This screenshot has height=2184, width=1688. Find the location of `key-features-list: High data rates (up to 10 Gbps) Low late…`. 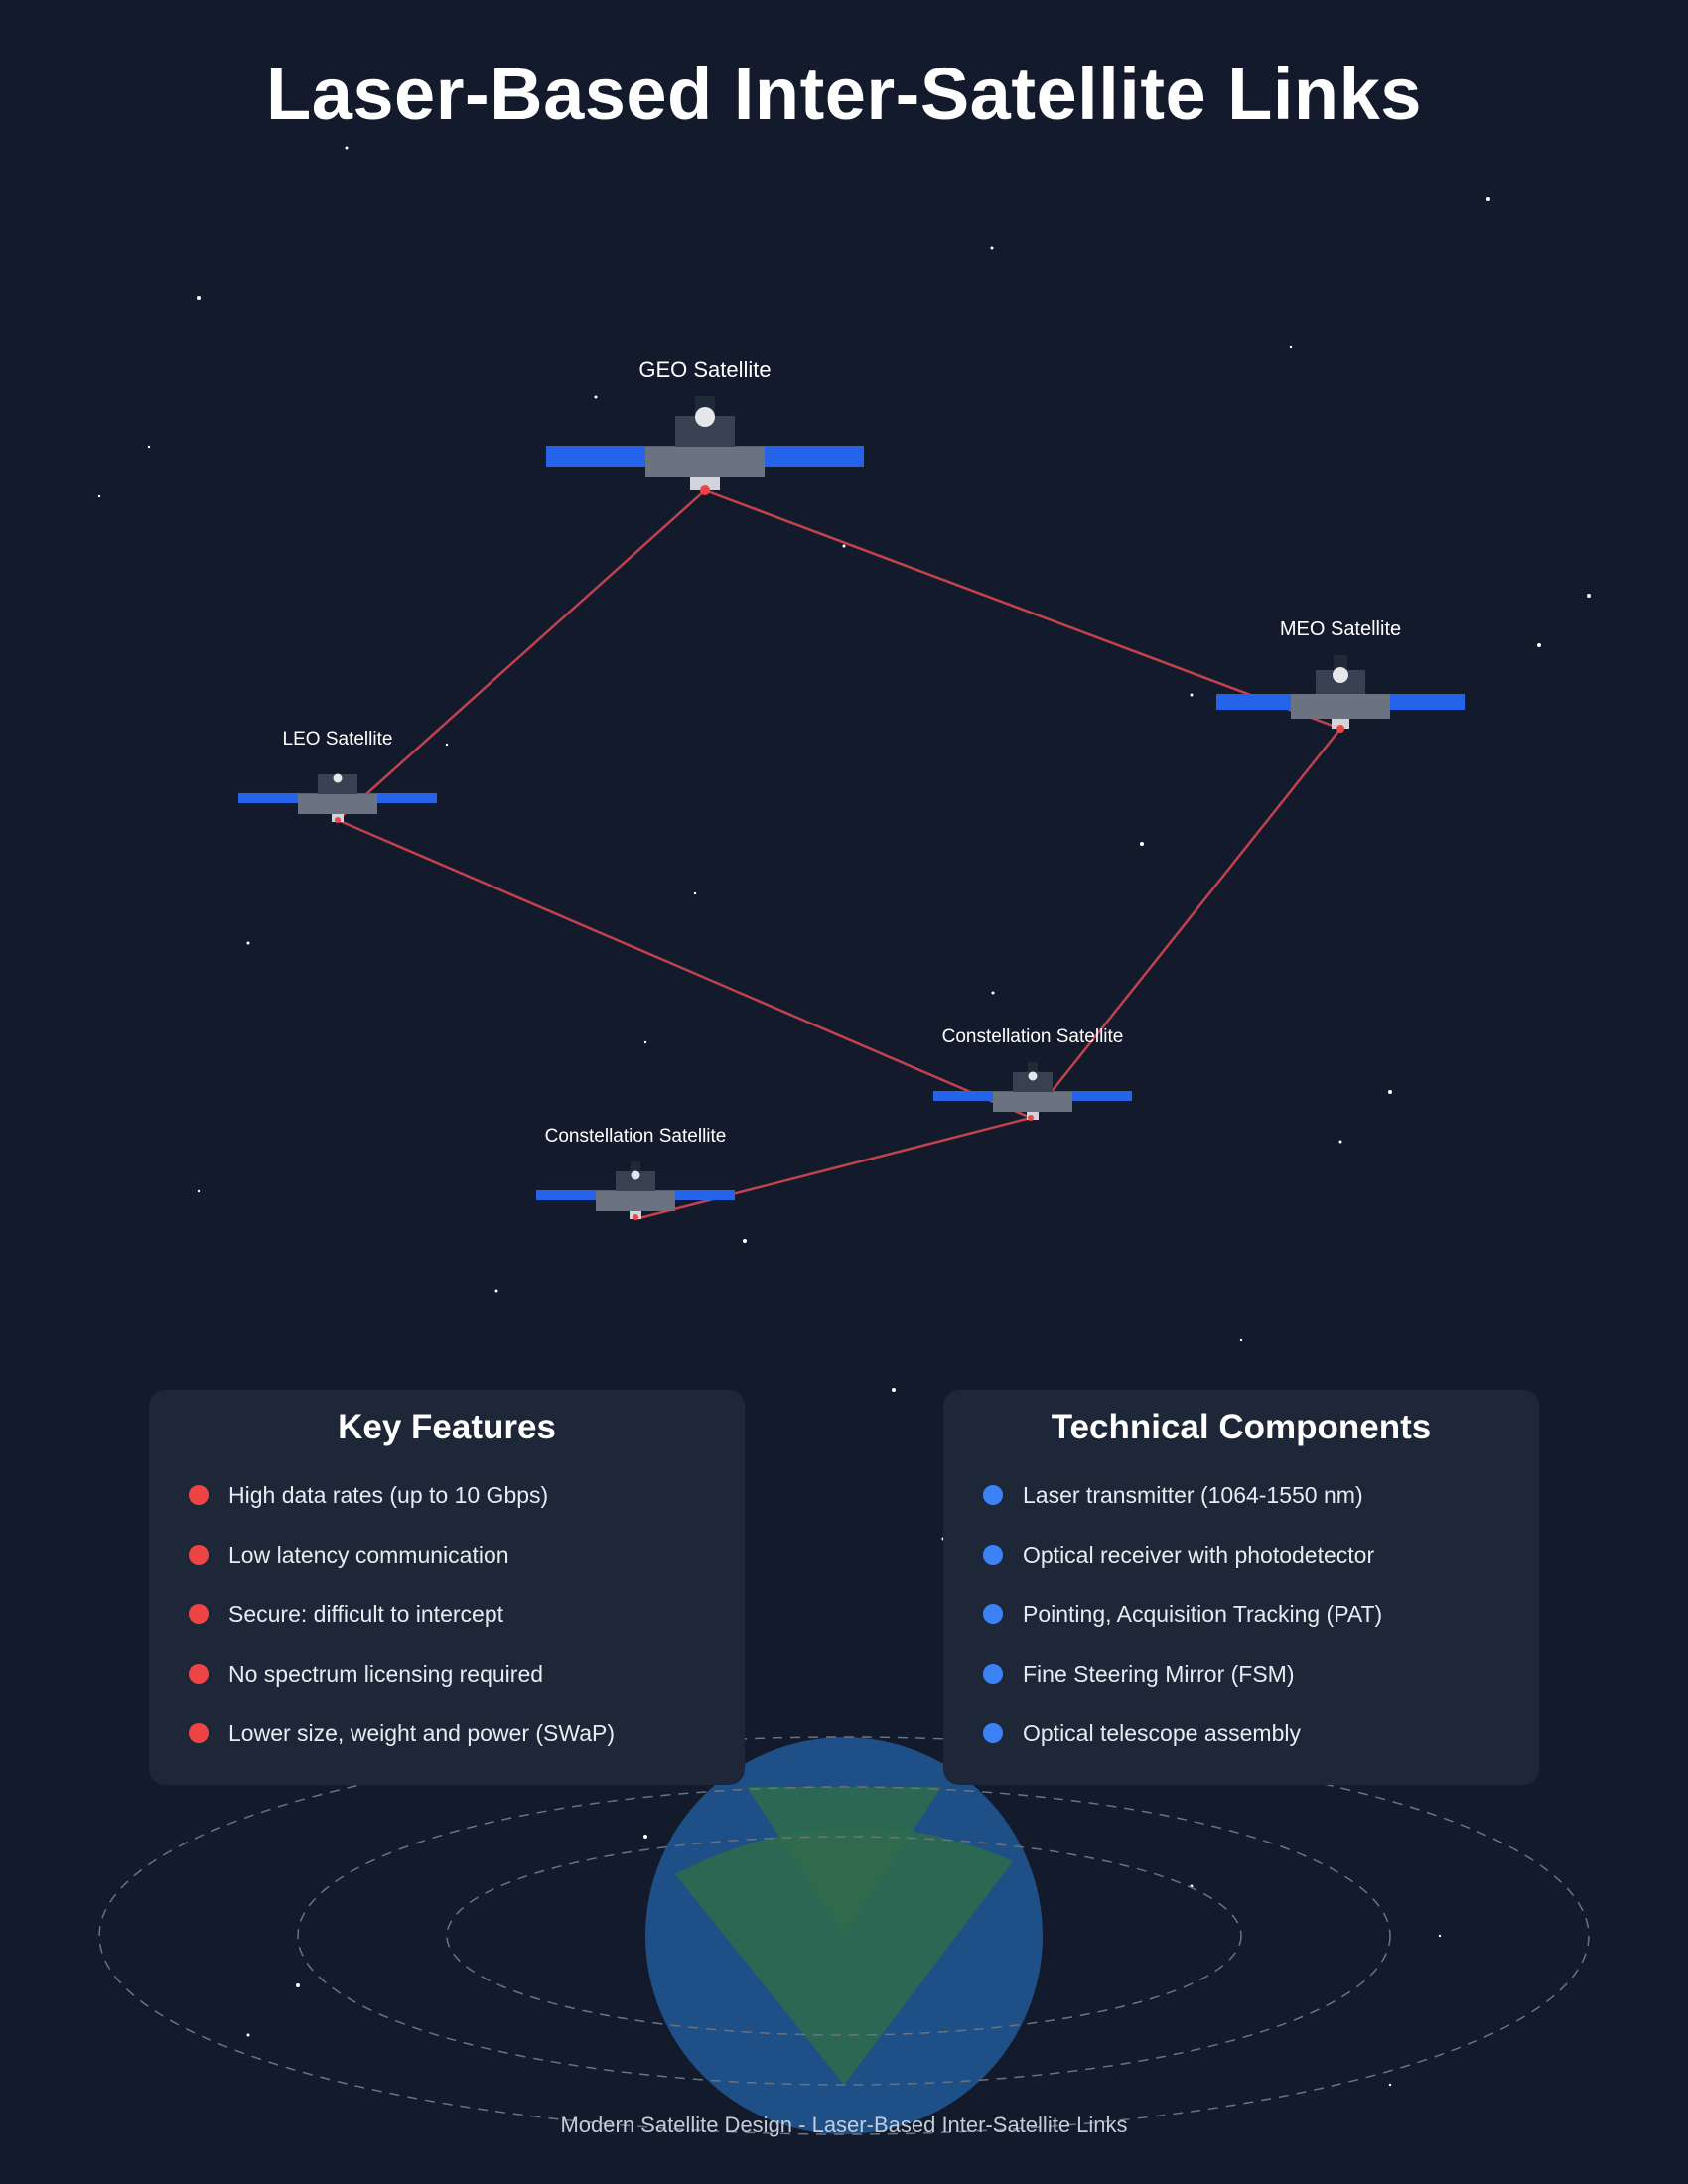

key-features-list: High data rates (up to 10 Gbps) Low late… is located at coordinates (402, 1630).